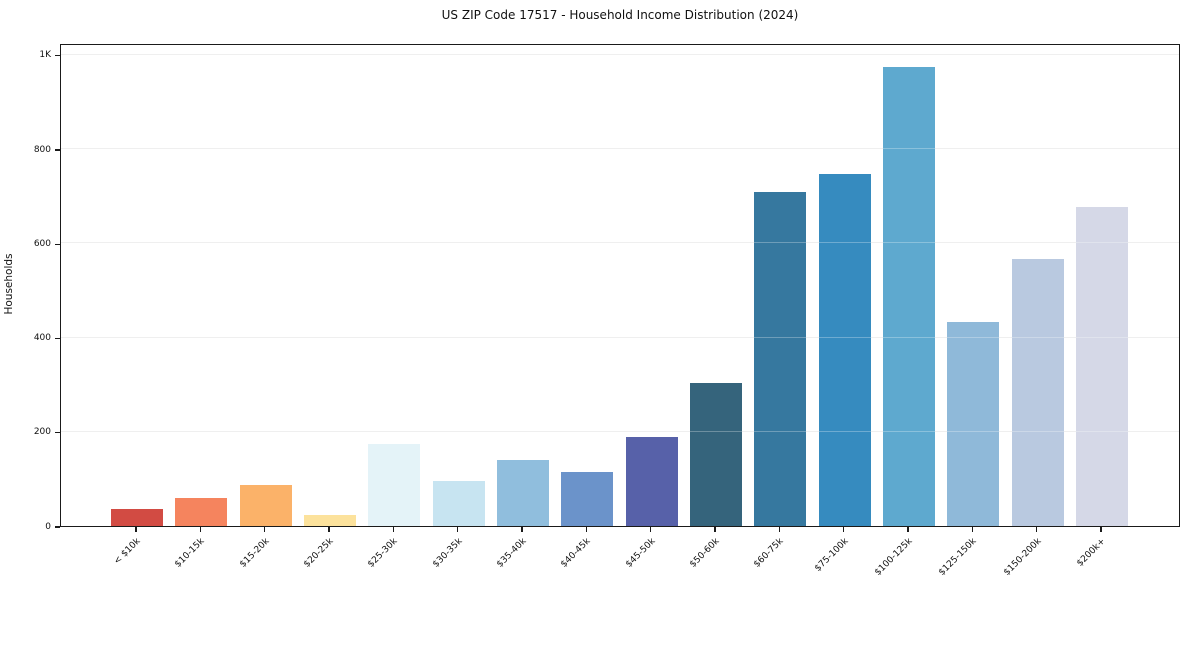  What do you see at coordinates (640, 553) in the screenshot?
I see `x-tick-label: $45-50k` at bounding box center [640, 553].